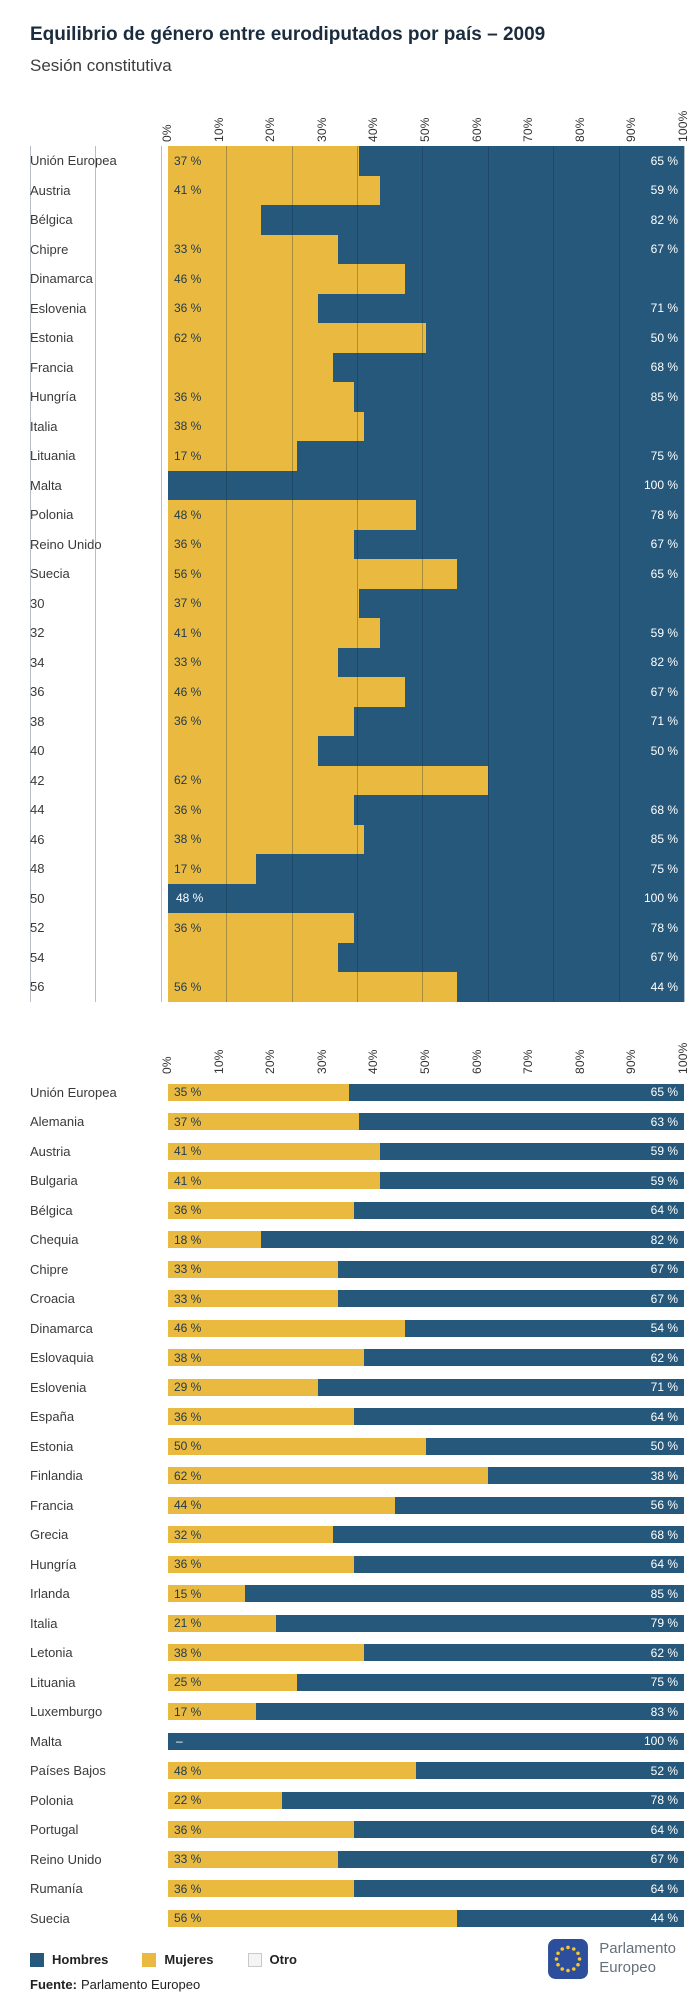 Image resolution: width=700 pixels, height=1993 pixels. Describe the element at coordinates (426, 515) in the screenshot. I see `stacked-bar: 48 % 78 %` at that location.